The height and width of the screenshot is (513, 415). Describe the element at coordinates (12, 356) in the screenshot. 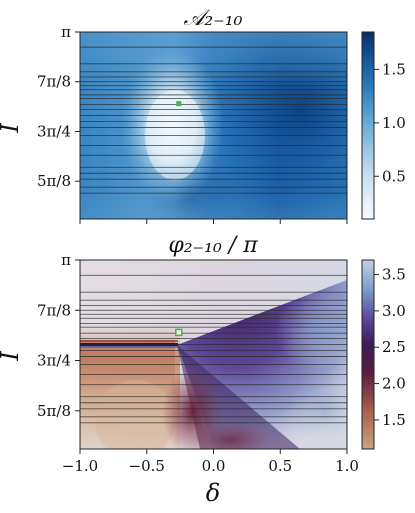

I see `phase-ylabel: I` at that location.